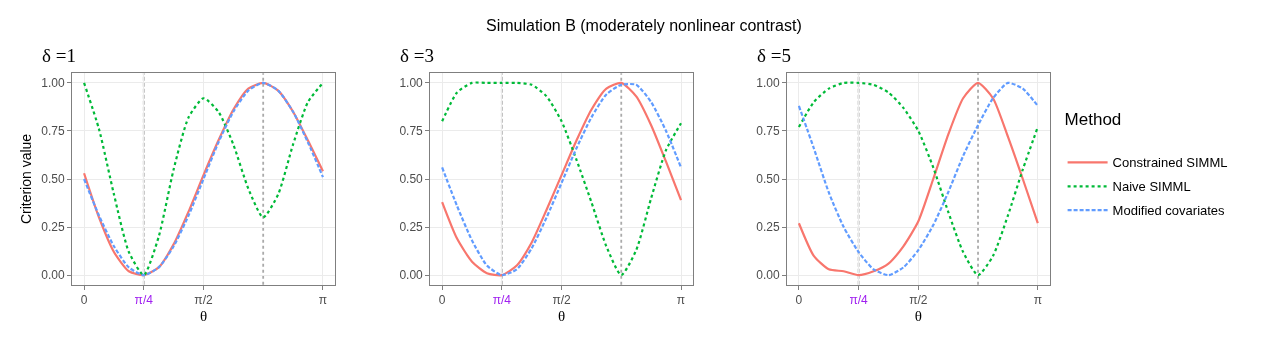  What do you see at coordinates (59, 55) in the screenshot?
I see `chart-title: δ =1` at bounding box center [59, 55].